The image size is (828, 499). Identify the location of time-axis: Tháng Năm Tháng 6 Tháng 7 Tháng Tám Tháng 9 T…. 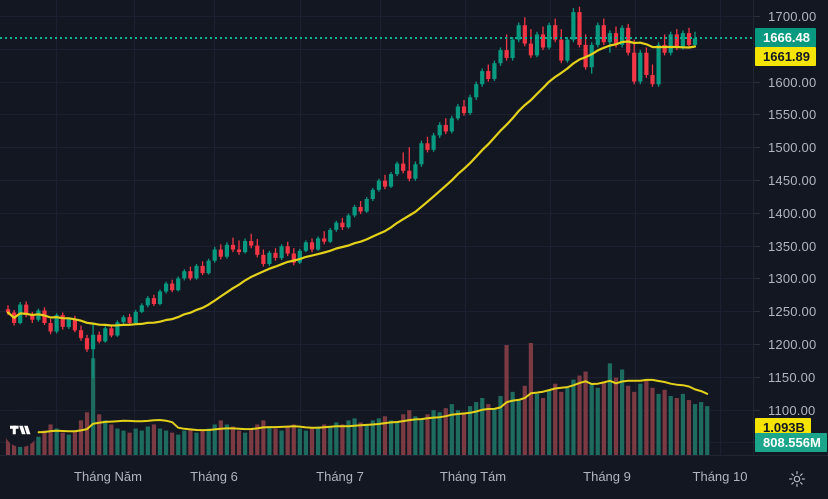
(414, 477).